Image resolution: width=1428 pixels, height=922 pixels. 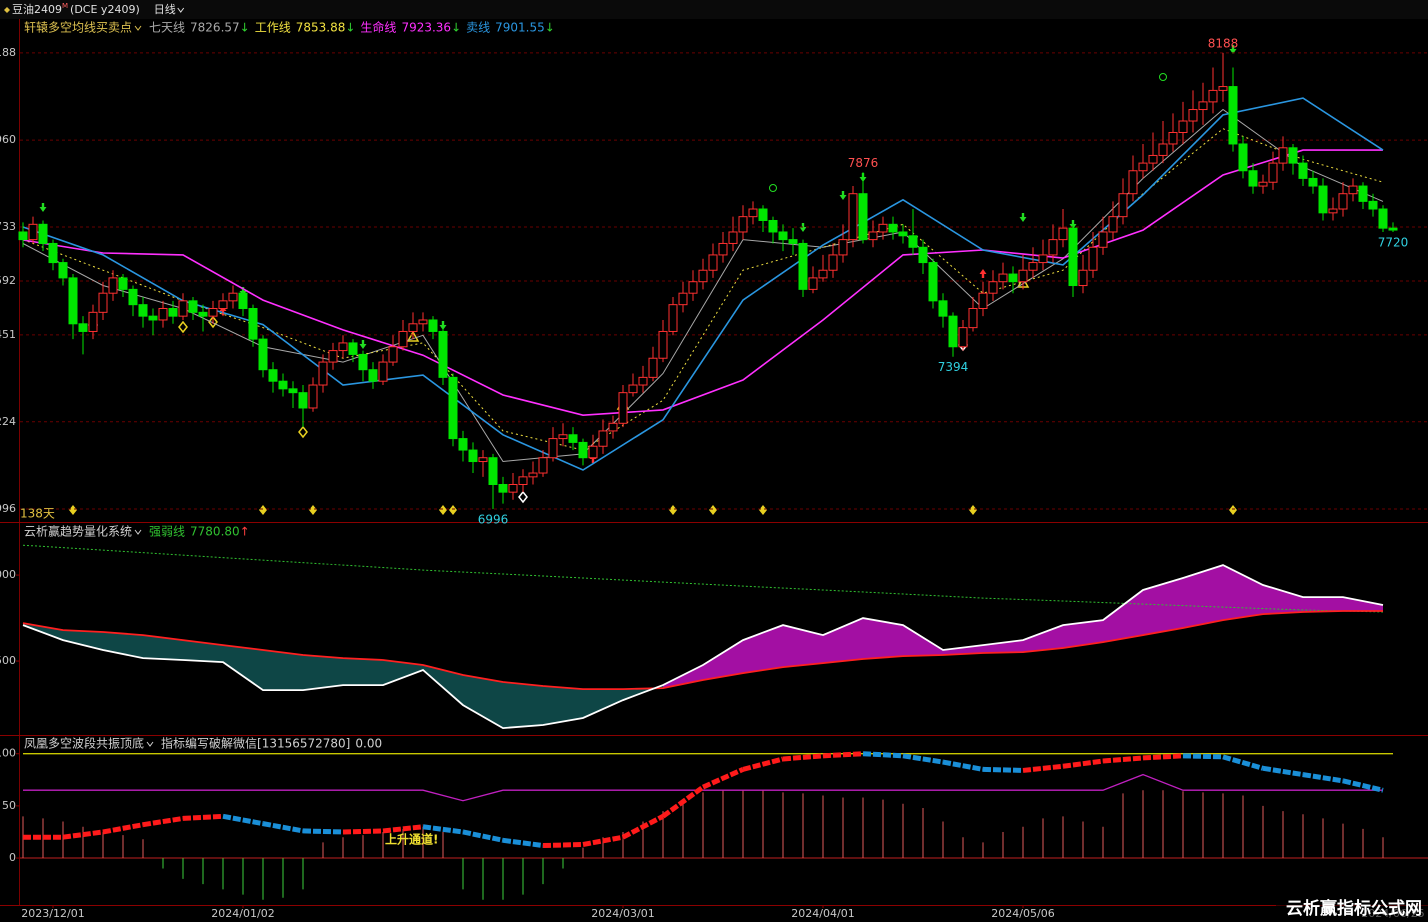 What do you see at coordinates (8, 660) in the screenshot?
I see `y-tick-label: 7500` at bounding box center [8, 660].